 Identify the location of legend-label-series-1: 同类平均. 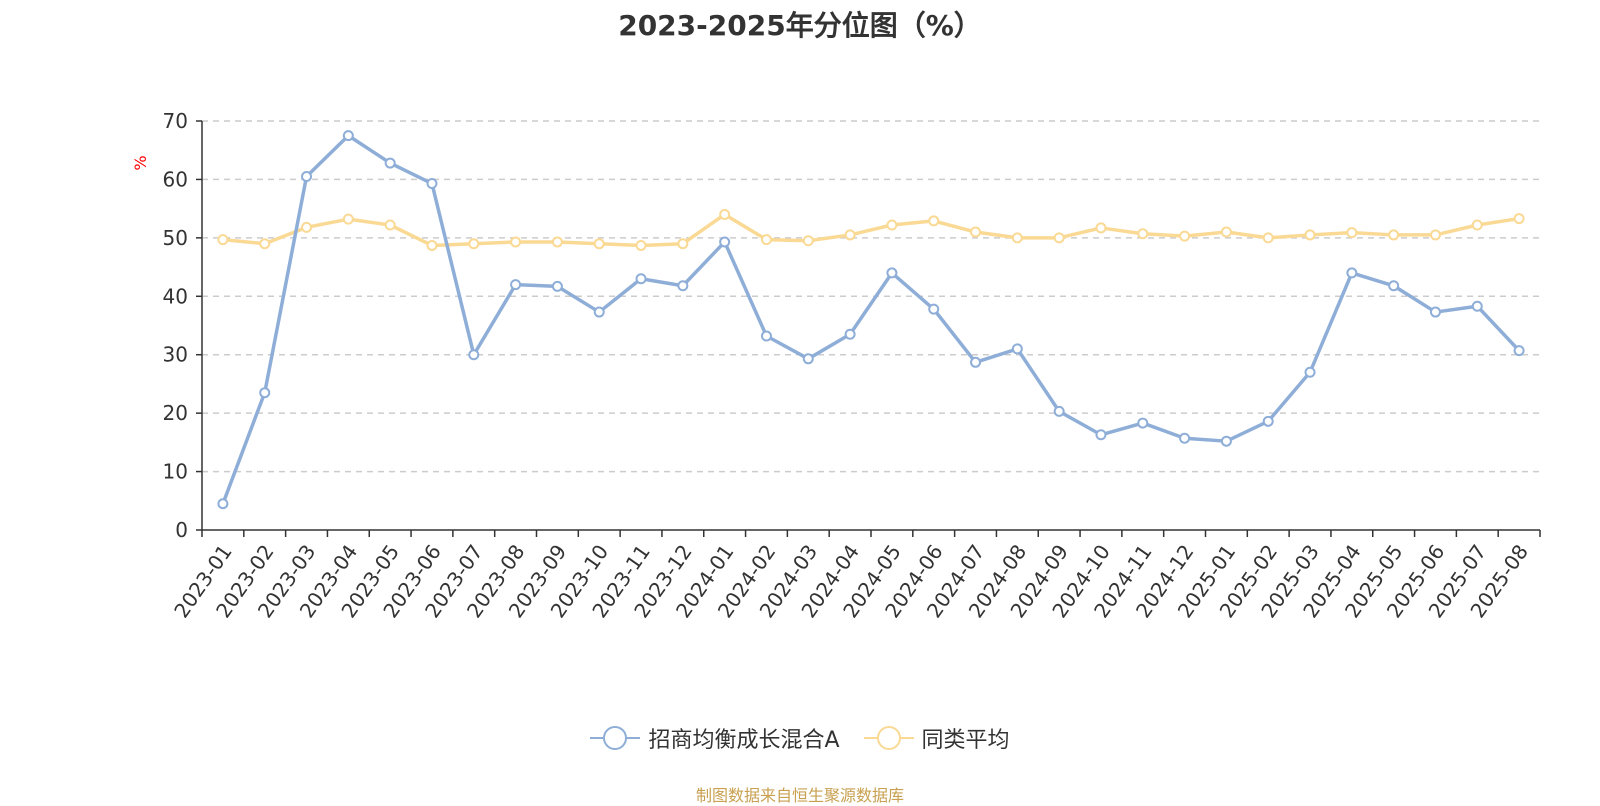
(965, 740).